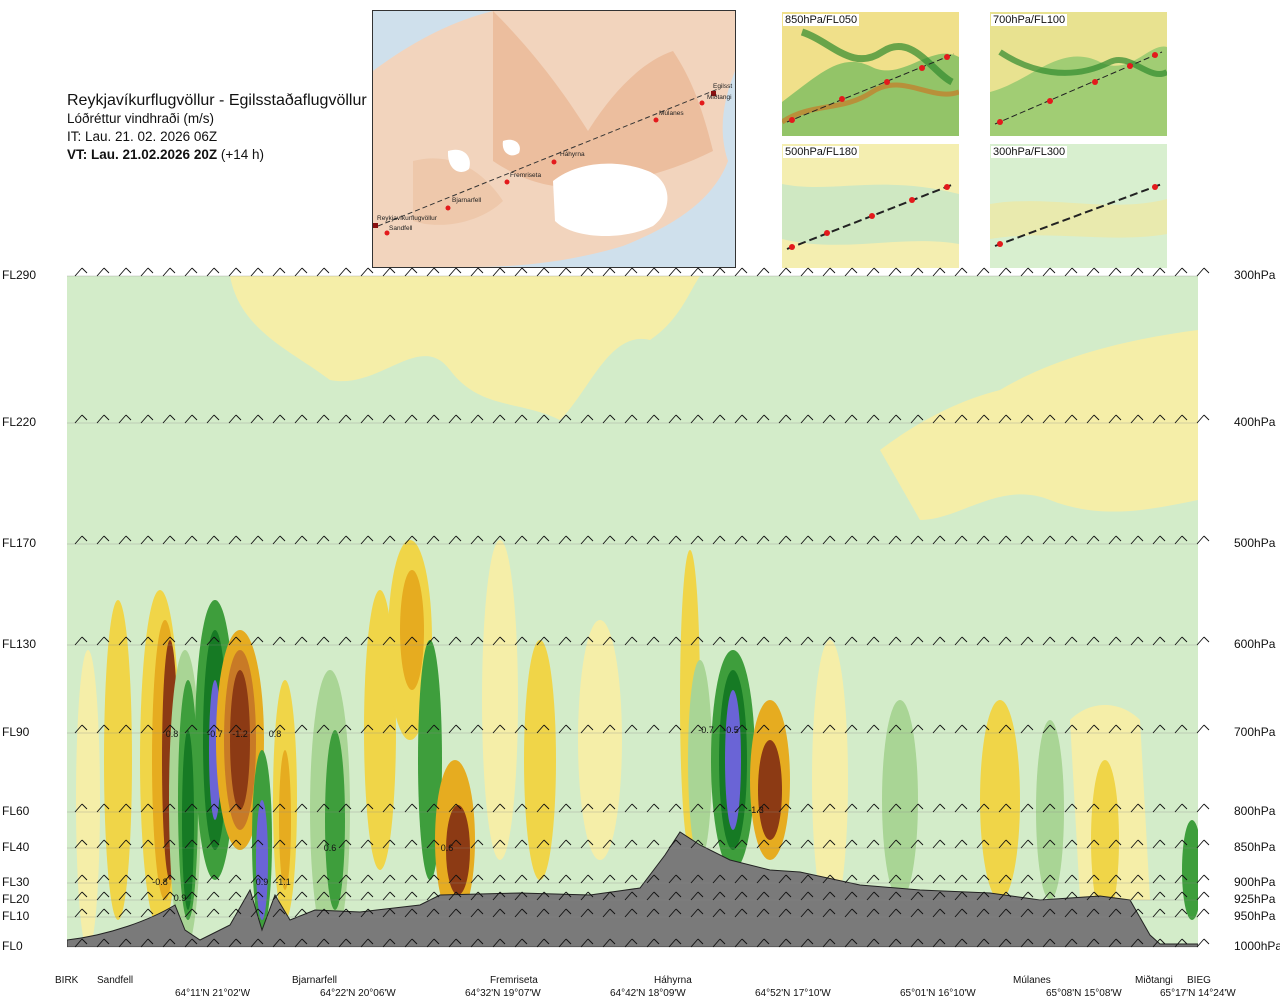 Image resolution: width=1280 pixels, height=1005 pixels. I want to click on thumbnail-500hpa: 500hPa/FL180, so click(870, 206).